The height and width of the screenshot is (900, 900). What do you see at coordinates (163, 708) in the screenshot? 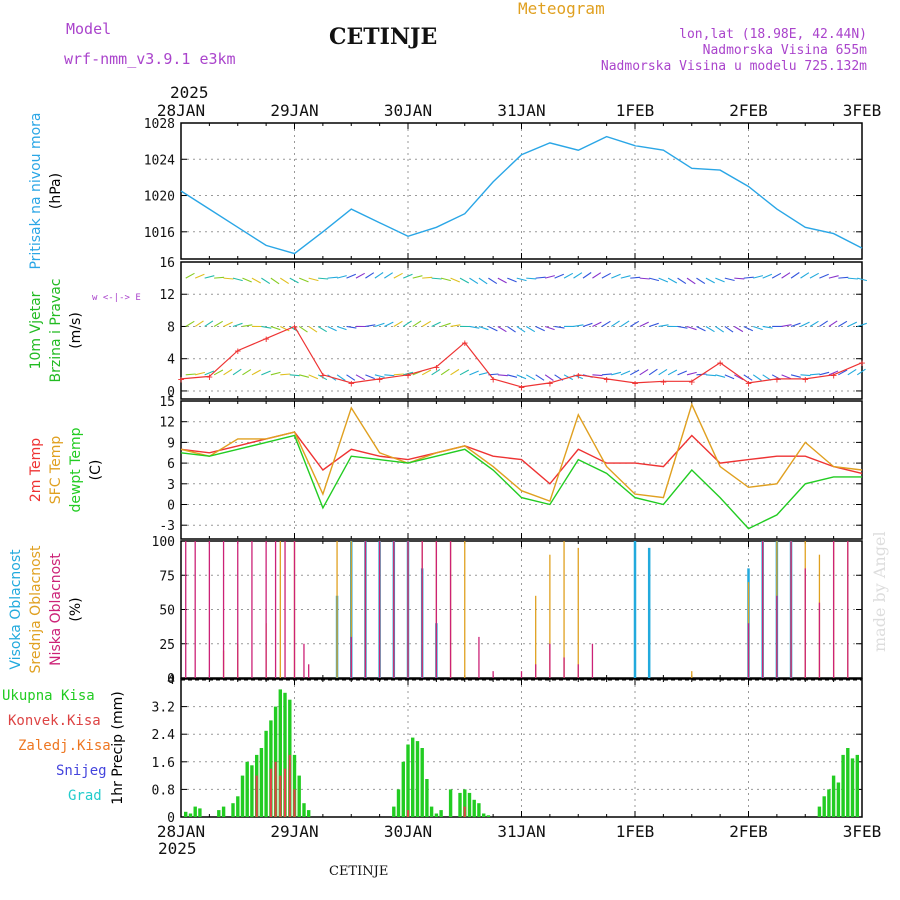
I see `y-tick-label: 3.2` at bounding box center [163, 708].